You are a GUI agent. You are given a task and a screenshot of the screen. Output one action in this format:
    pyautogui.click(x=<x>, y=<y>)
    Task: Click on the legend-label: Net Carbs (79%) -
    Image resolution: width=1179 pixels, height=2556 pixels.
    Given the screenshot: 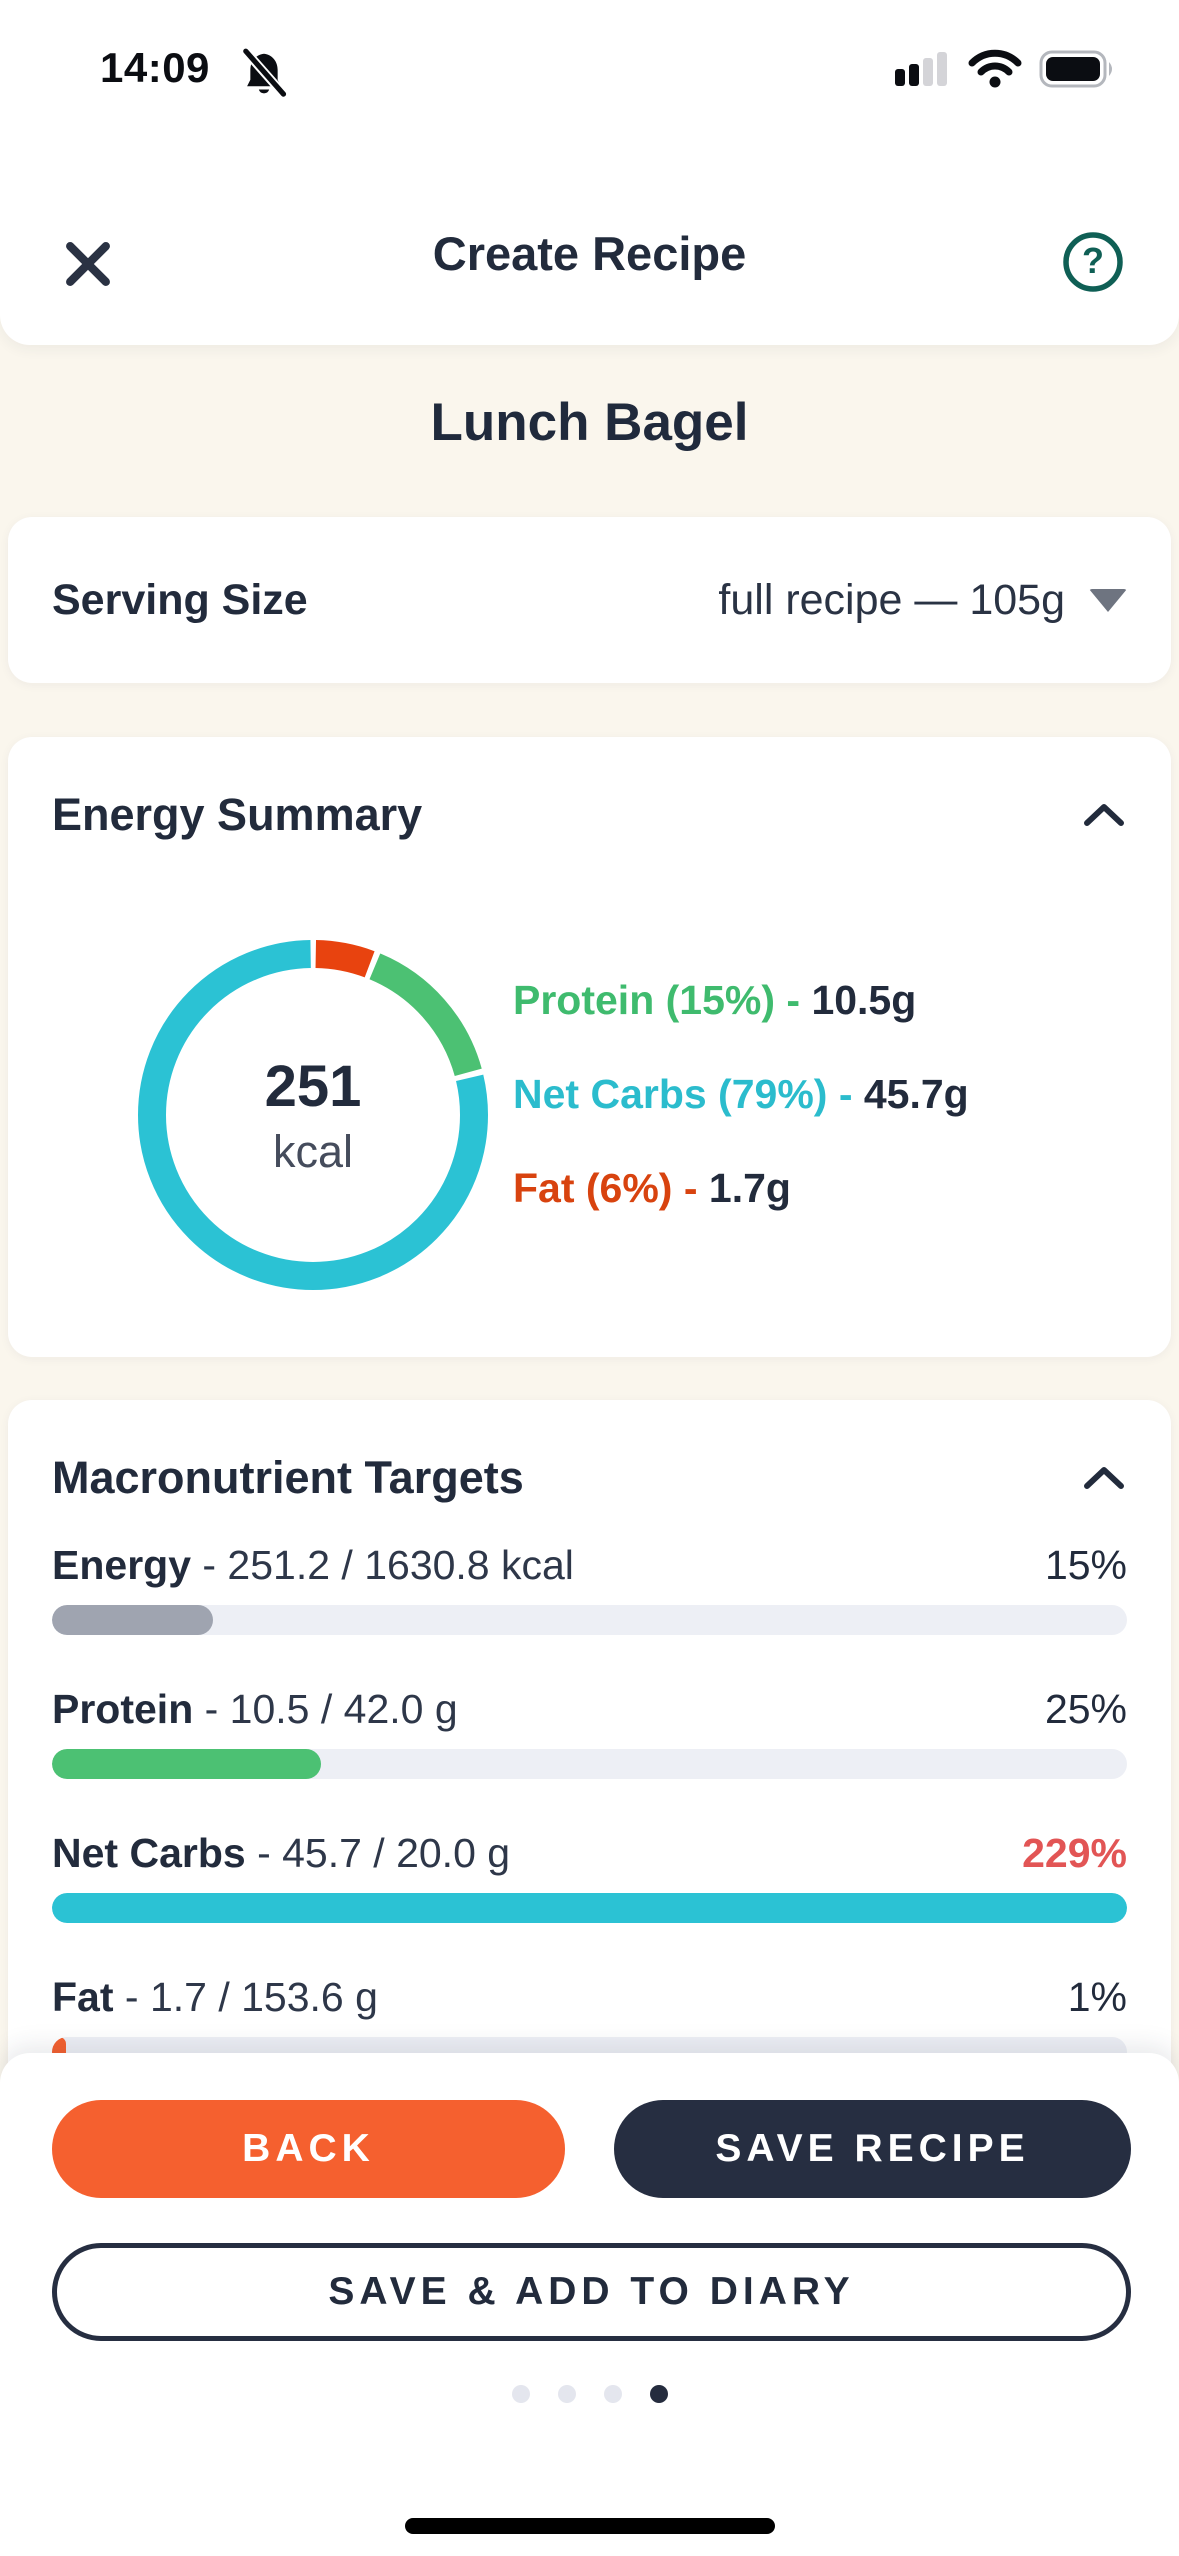 What is the action you would take?
    pyautogui.click(x=688, y=1094)
    